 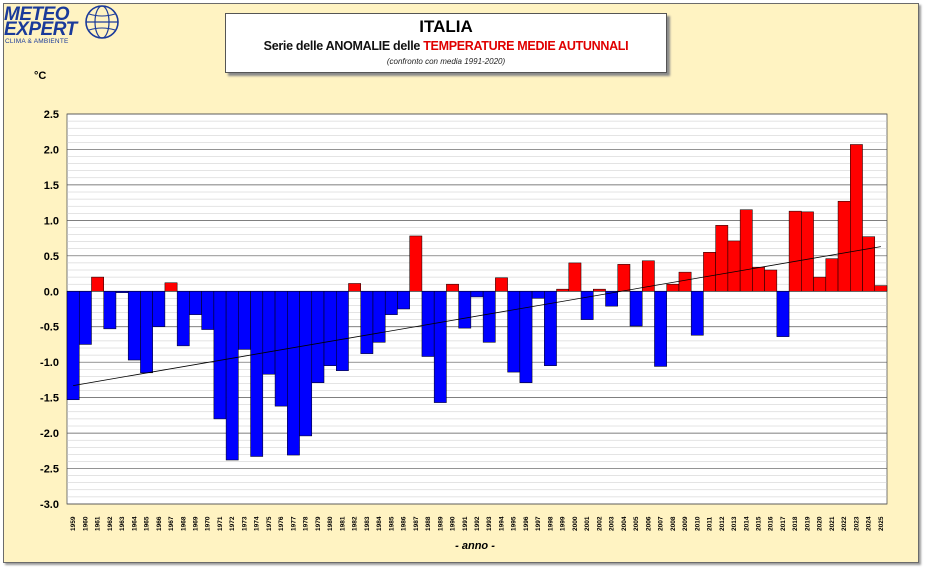 What do you see at coordinates (244, 523) in the screenshot?
I see `x-tick-label: 1973` at bounding box center [244, 523].